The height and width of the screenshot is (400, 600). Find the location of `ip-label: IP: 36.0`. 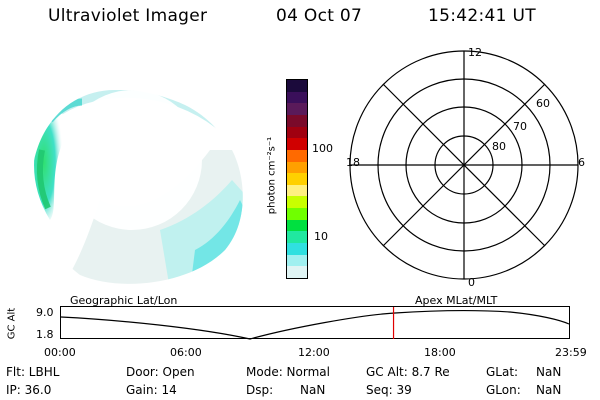

ip-label: IP: 36.0 is located at coordinates (29, 390).